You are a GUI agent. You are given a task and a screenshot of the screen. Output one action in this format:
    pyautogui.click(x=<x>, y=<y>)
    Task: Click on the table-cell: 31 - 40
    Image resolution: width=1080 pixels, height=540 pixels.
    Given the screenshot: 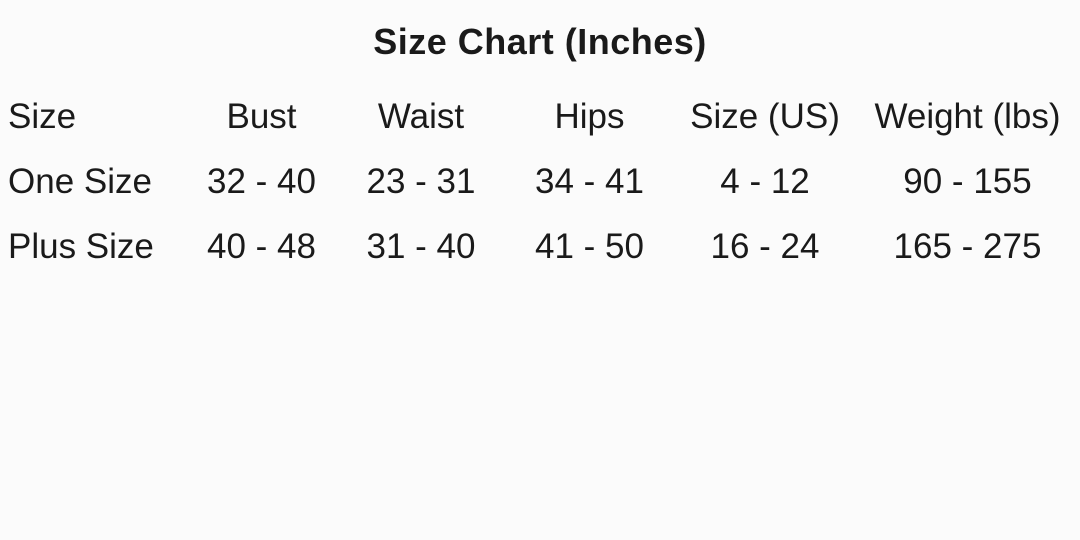 What is the action you would take?
    pyautogui.click(x=421, y=246)
    